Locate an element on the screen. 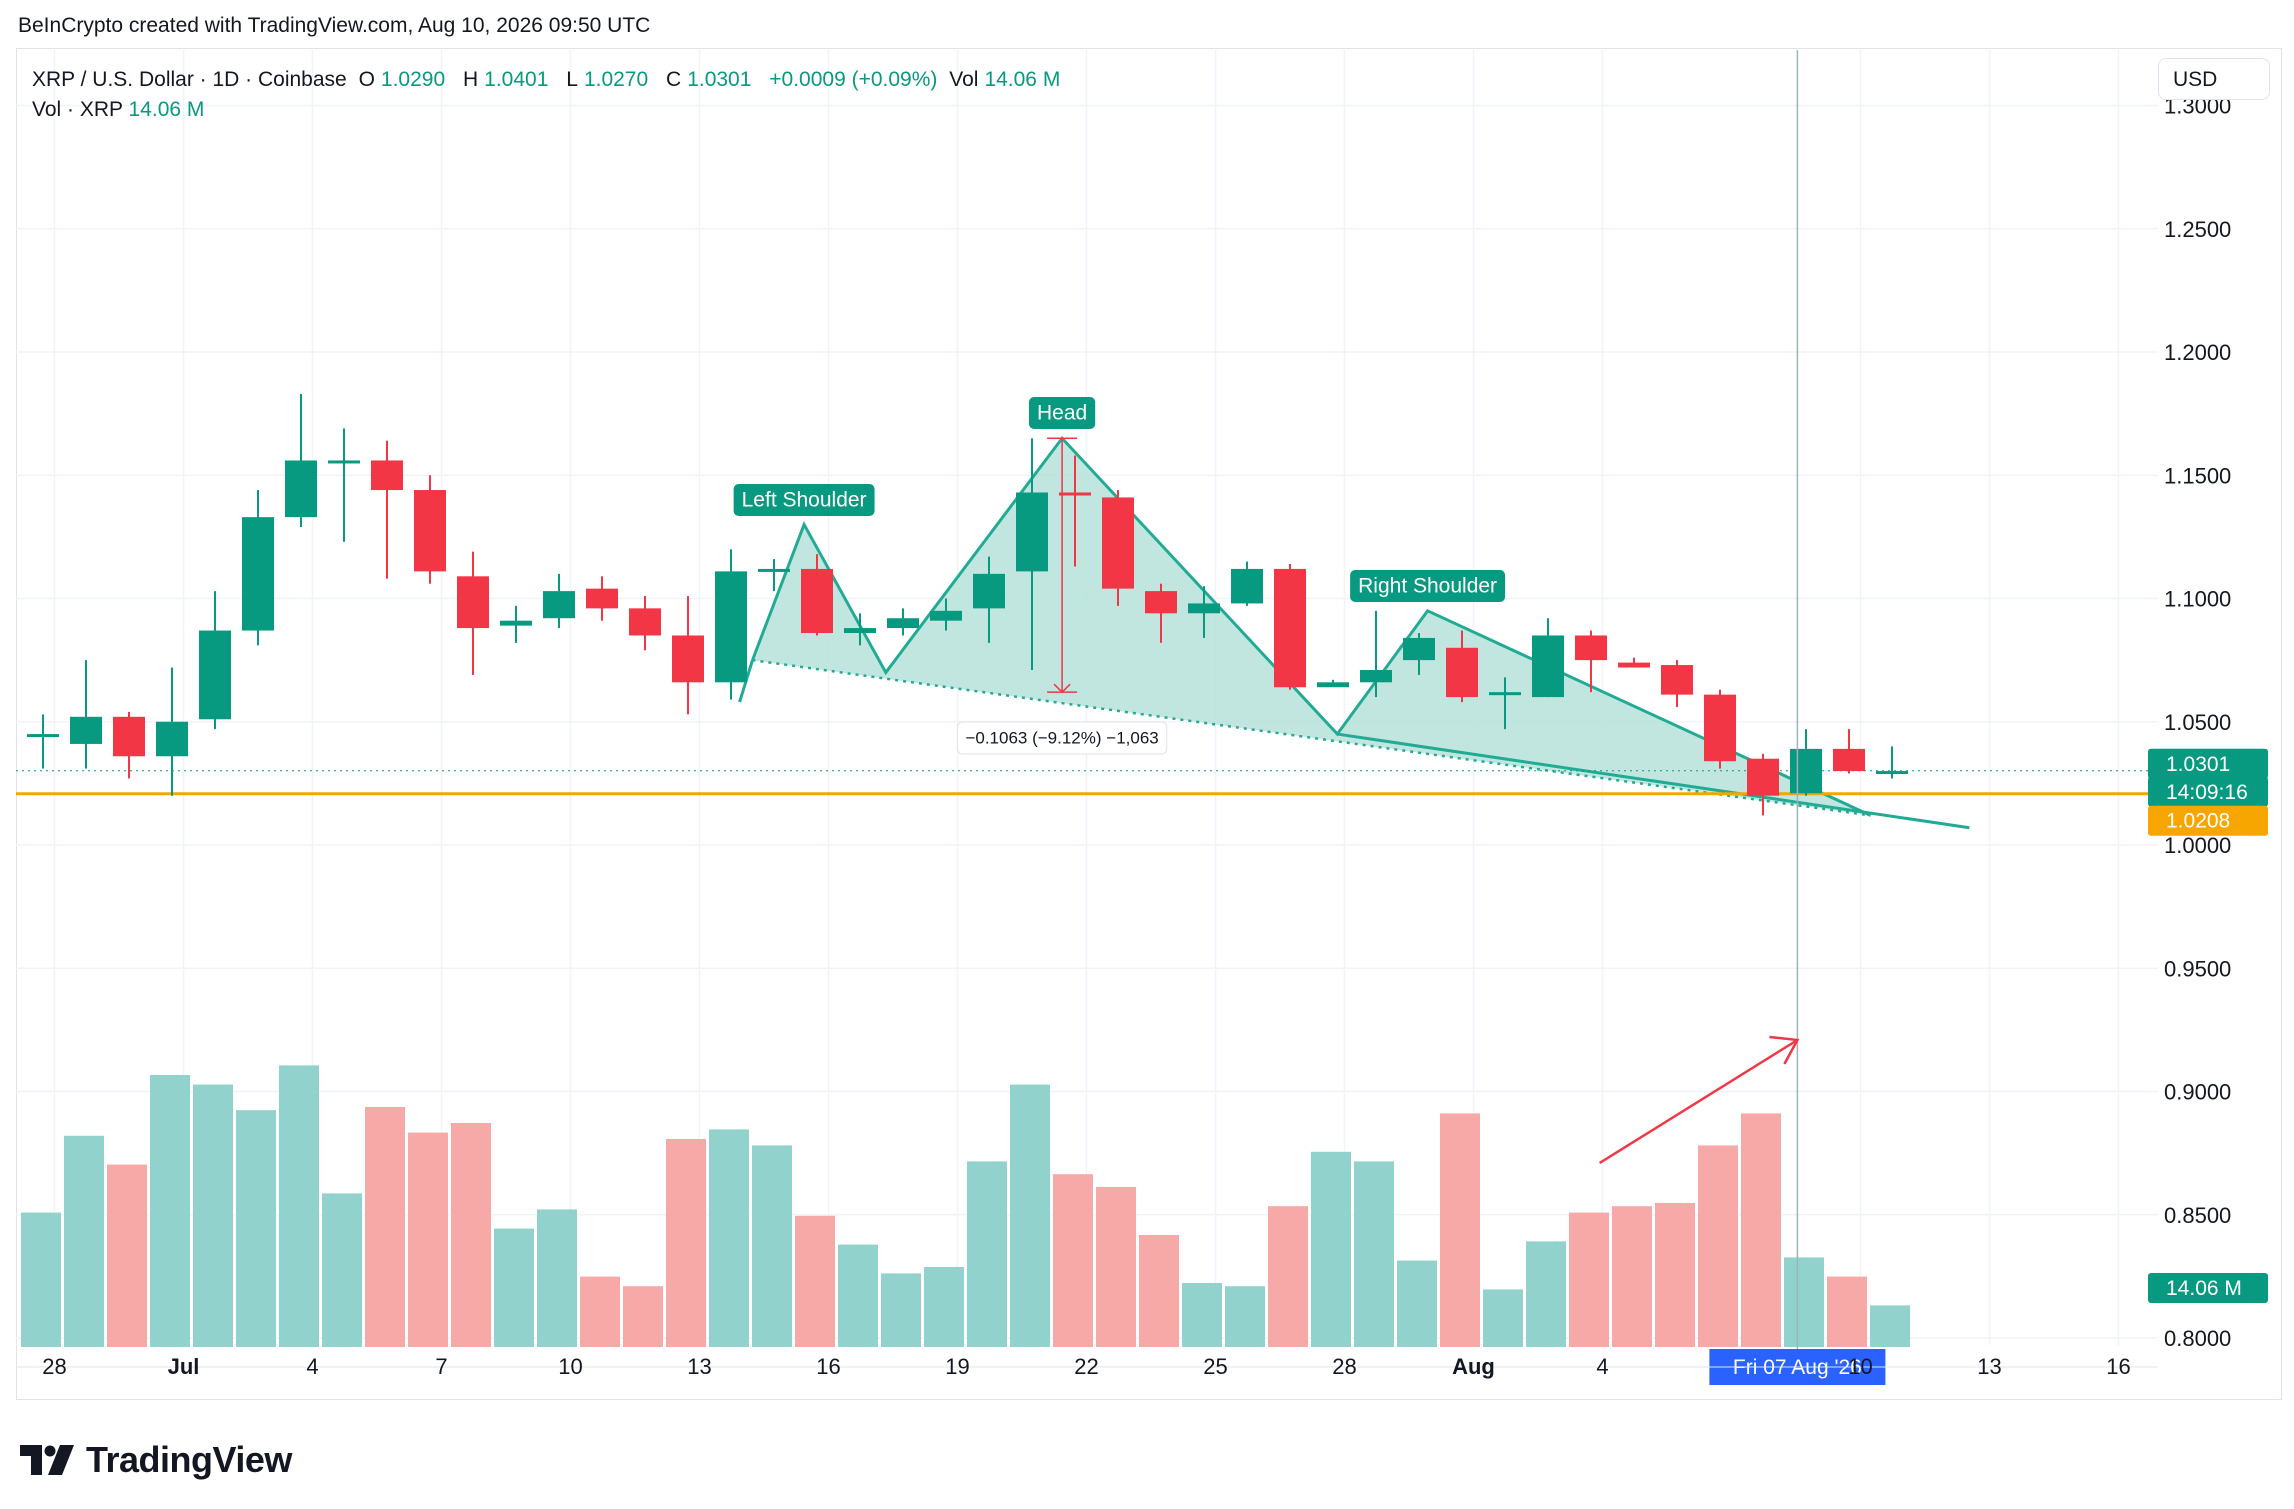  last-price-label-bg is located at coordinates (2208, 763).